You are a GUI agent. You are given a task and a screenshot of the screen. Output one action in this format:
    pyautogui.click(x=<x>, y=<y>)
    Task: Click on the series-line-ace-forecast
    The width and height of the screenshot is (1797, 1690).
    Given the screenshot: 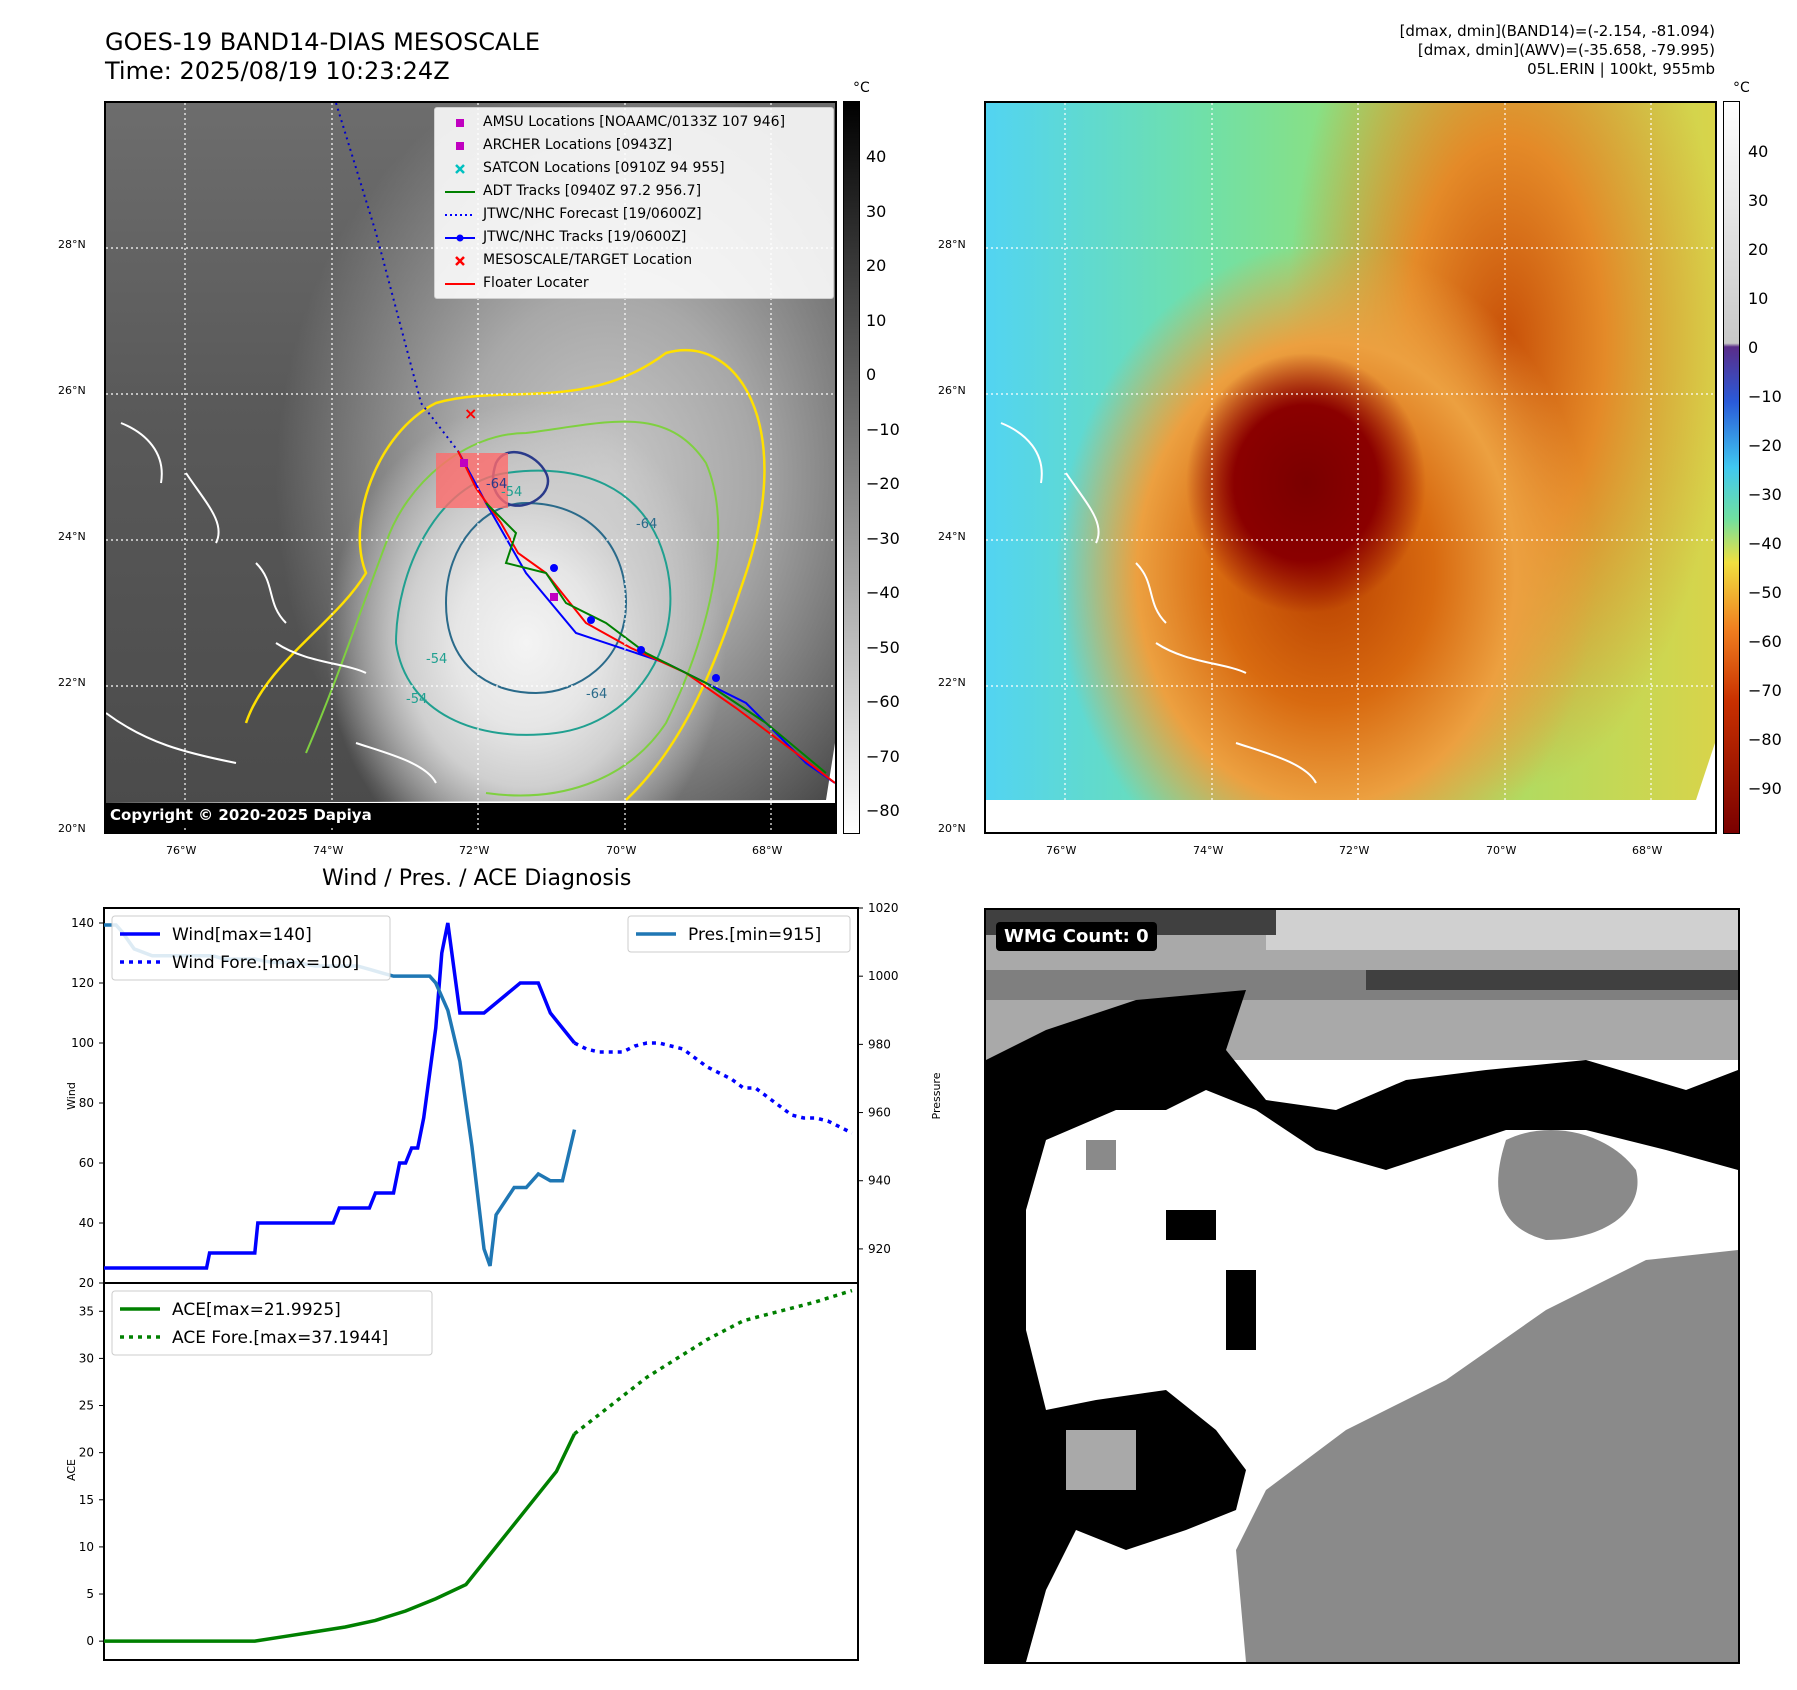 What is the action you would take?
    pyautogui.click(x=713, y=1362)
    